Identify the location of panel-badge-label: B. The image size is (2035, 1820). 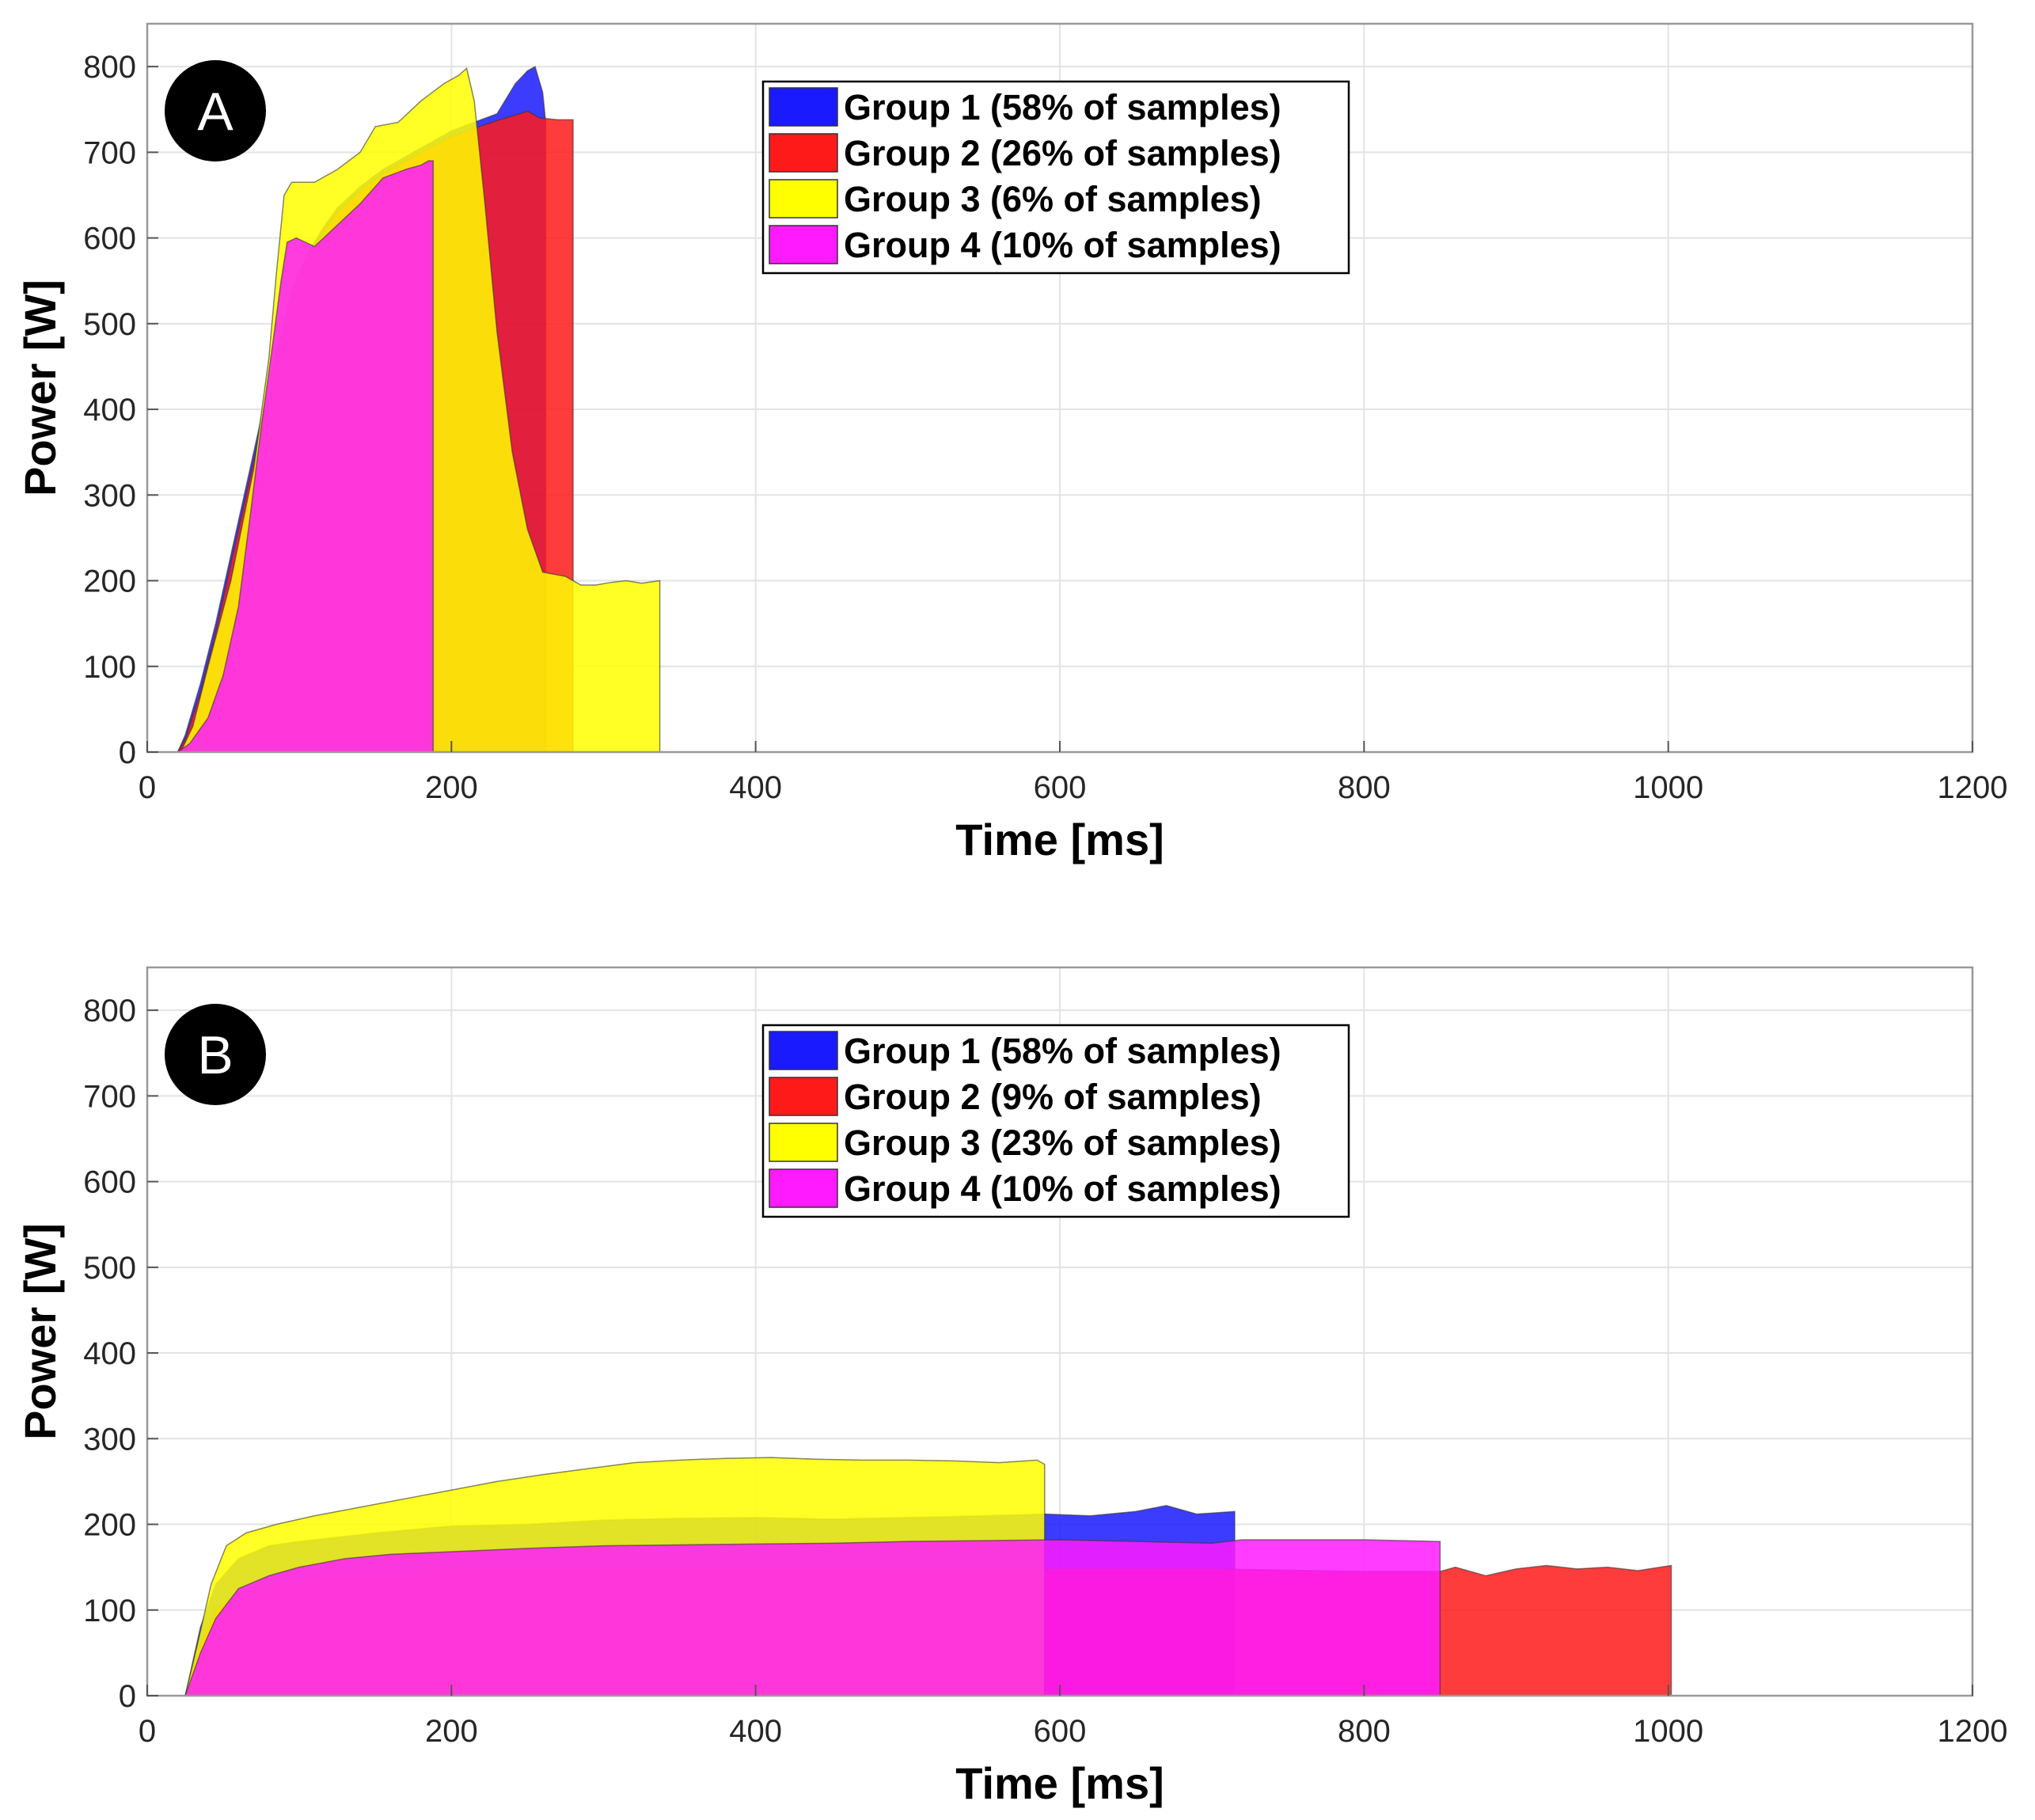
(215, 1055).